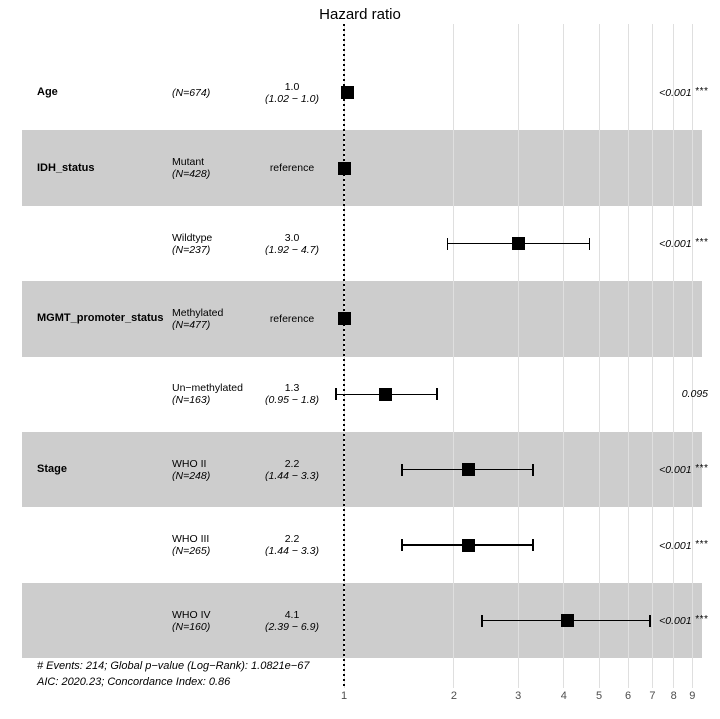 This screenshot has height=719, width=720. I want to click on row-level-block: Methylated (N=477), so click(197, 319).